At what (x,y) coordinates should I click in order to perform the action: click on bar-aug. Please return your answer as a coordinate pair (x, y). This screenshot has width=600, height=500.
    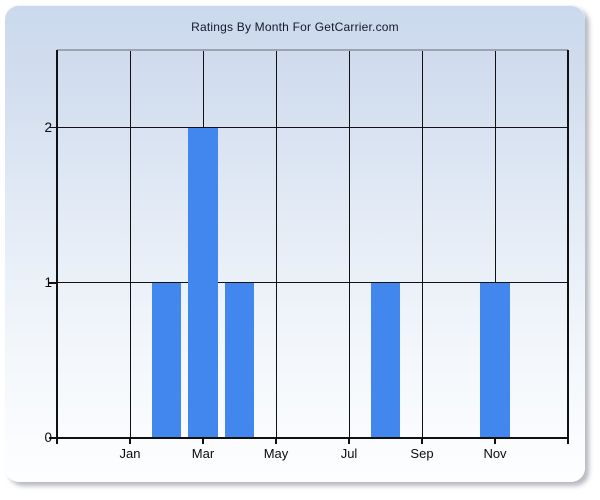
    Looking at the image, I should click on (385, 359).